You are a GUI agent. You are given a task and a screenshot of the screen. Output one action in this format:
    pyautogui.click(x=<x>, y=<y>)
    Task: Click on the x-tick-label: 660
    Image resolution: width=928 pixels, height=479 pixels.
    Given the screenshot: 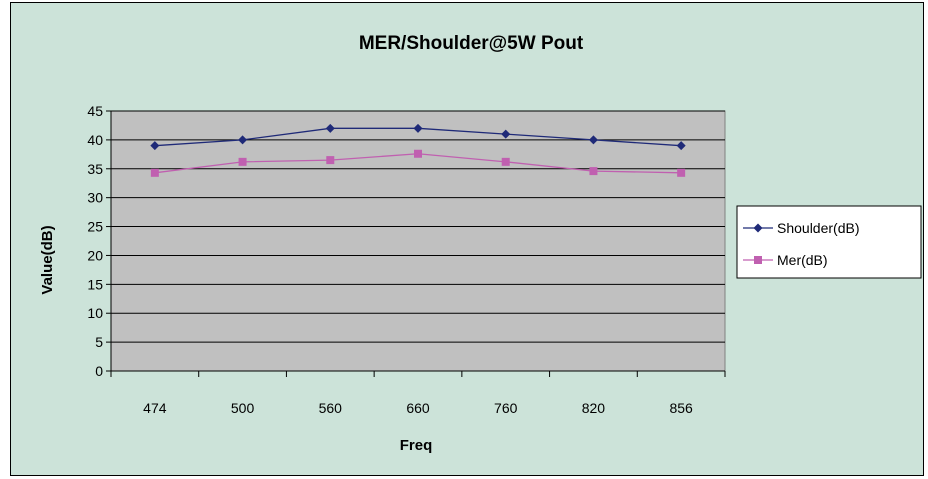 What is the action you would take?
    pyautogui.click(x=418, y=408)
    